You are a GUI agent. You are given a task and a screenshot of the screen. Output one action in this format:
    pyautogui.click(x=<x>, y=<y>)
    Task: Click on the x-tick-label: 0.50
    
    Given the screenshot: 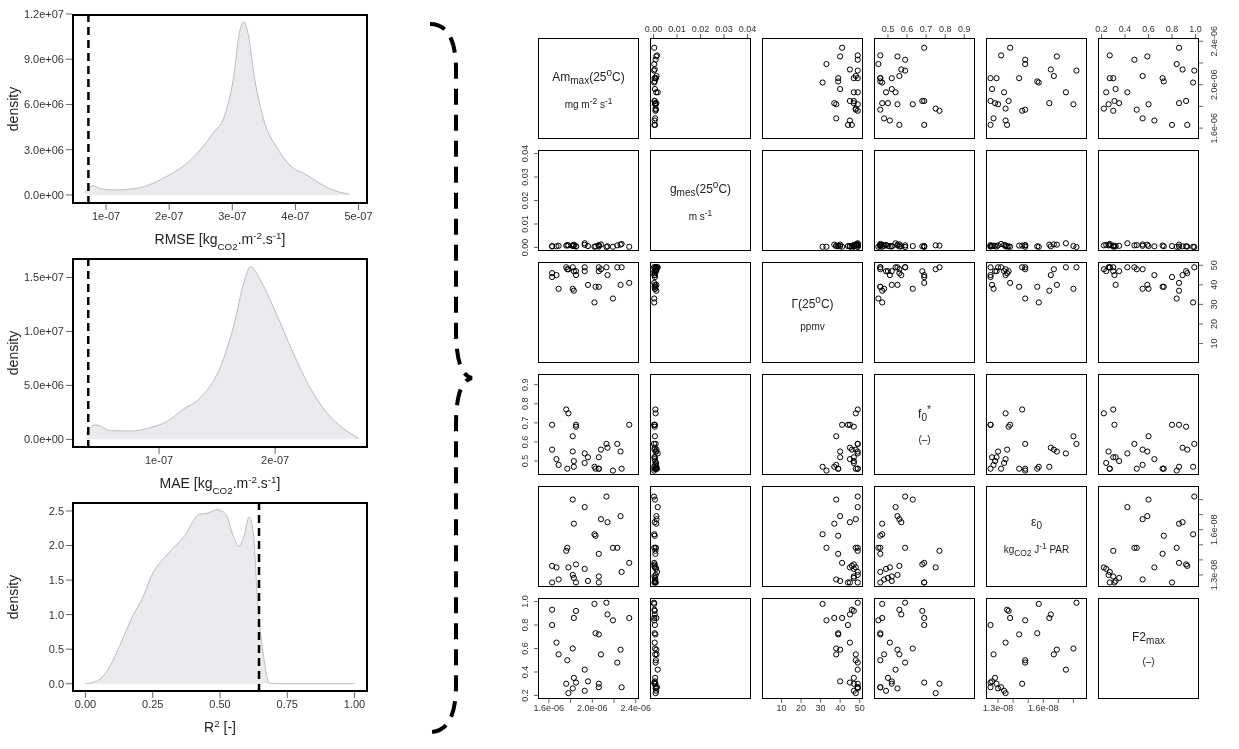 What is the action you would take?
    pyautogui.click(x=220, y=703)
    